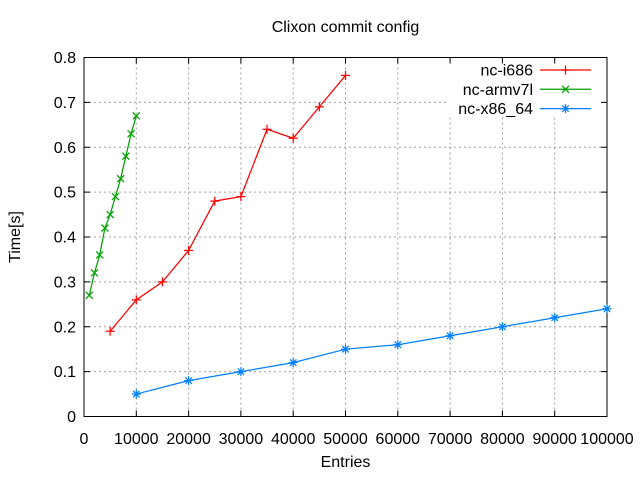 The width and height of the screenshot is (640, 480). Describe the element at coordinates (498, 90) in the screenshot. I see `legend-label-nc-armv7l: nc-armv7l` at that location.